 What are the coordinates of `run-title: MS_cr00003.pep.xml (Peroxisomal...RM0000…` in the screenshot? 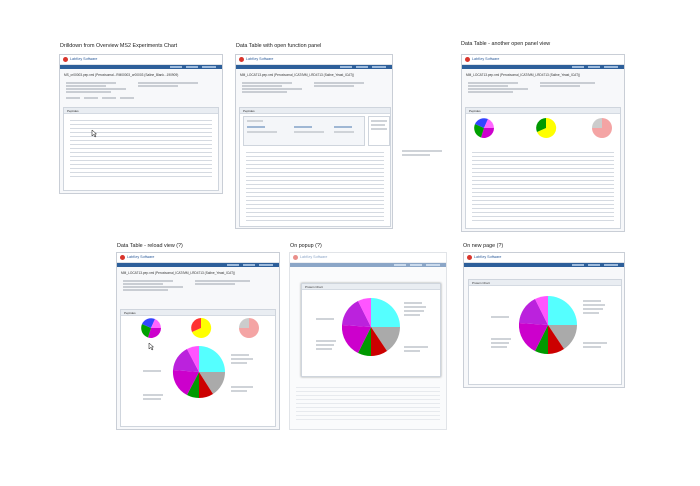 It's located at (121, 75).